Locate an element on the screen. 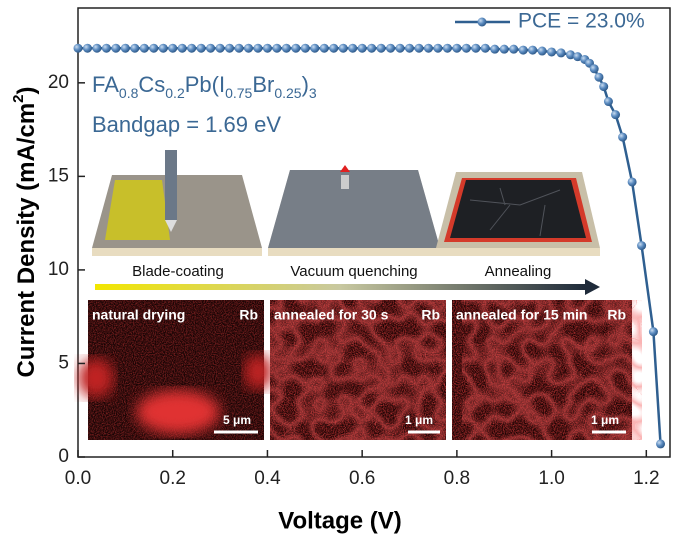 The height and width of the screenshot is (541, 685). y-axis-title: Current Density (mA/cm2) is located at coordinates (25, 231).